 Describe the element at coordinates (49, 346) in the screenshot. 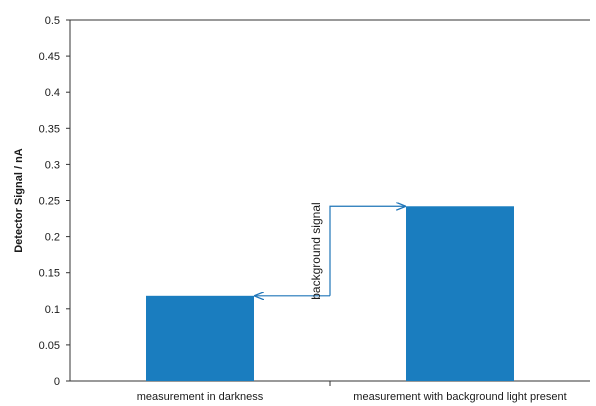

I see `y-tick-label: 0.05` at that location.